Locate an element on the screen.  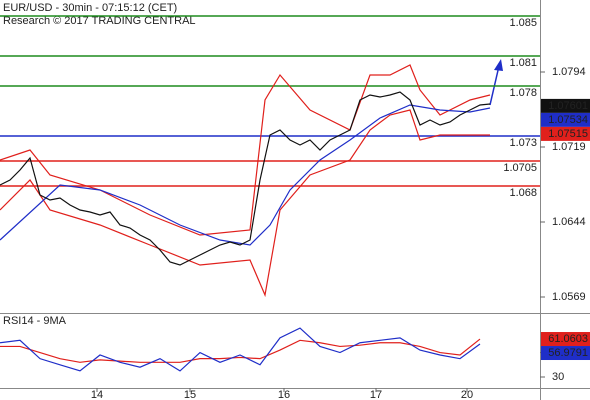
x-tick-label: 20 is located at coordinates (467, 394).